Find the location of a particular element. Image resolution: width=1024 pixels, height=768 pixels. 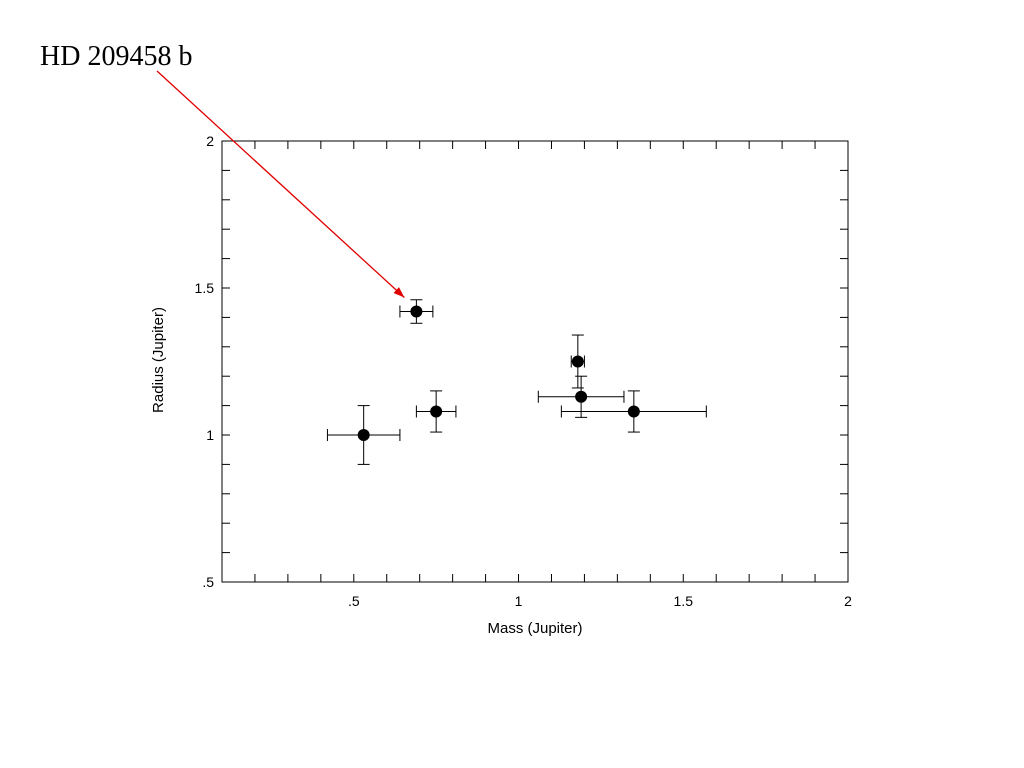

y-tick-label: 1.5 is located at coordinates (205, 288).